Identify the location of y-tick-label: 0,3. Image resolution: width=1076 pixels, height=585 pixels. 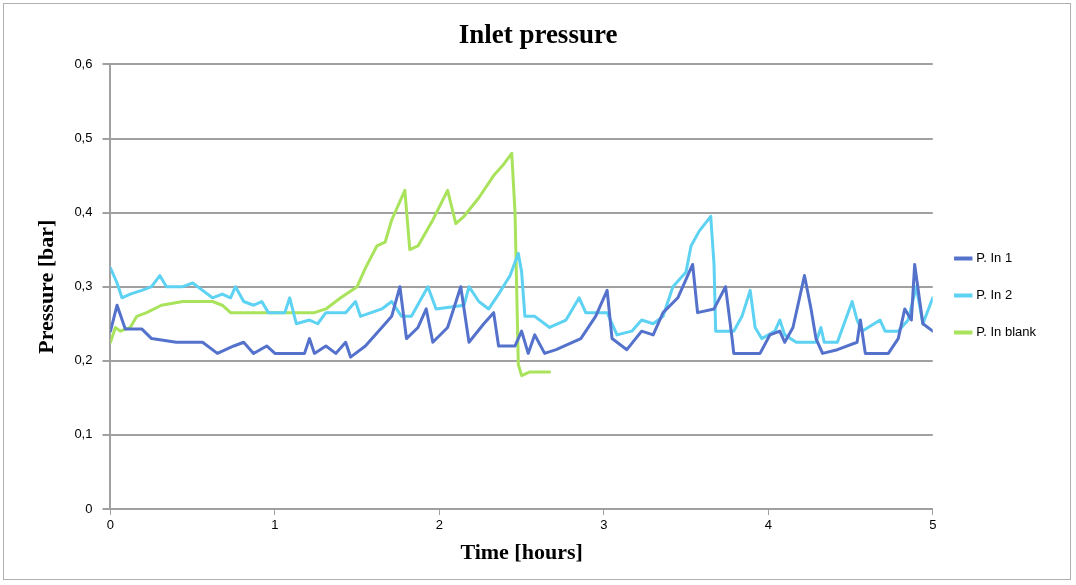
(83, 286).